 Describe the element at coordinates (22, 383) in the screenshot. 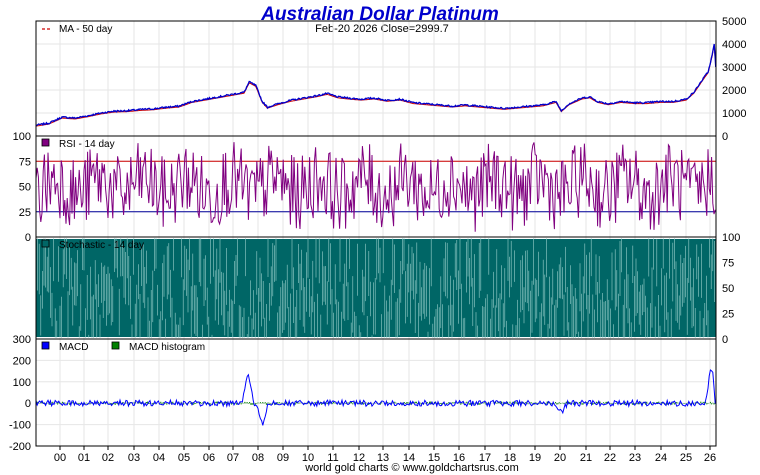

I see `y-tick-label-macd: 100` at that location.